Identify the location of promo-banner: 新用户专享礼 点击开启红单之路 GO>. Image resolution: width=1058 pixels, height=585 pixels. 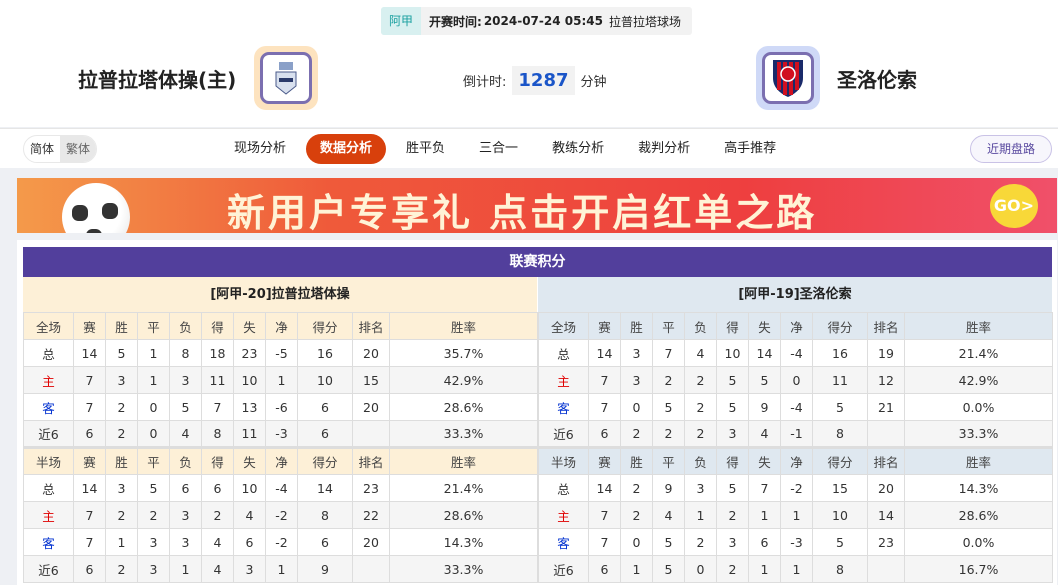
(537, 205).